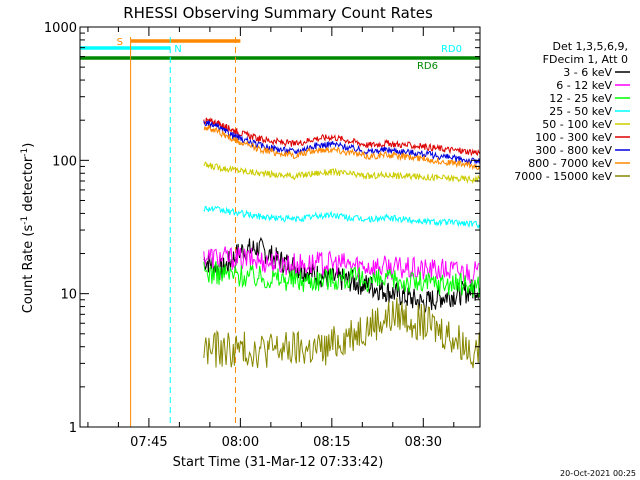 This screenshot has width=640, height=480. Describe the element at coordinates (563, 176) in the screenshot. I see `legend-label-7000-15000-kev: 7000 - 15000 keV` at that location.